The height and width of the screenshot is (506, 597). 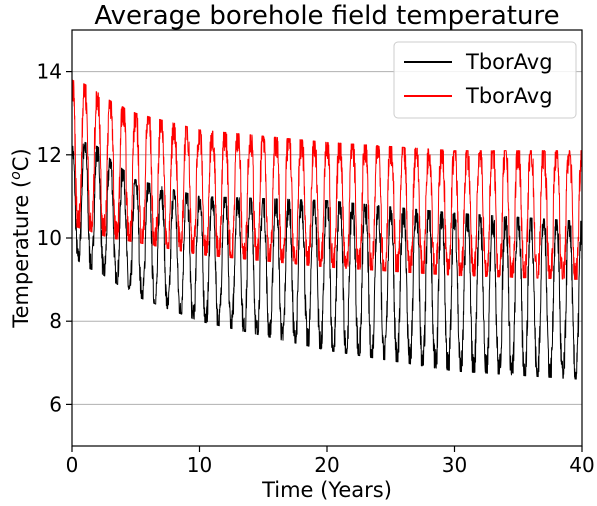 I want to click on x-tick-label: 40, so click(x=581, y=465).